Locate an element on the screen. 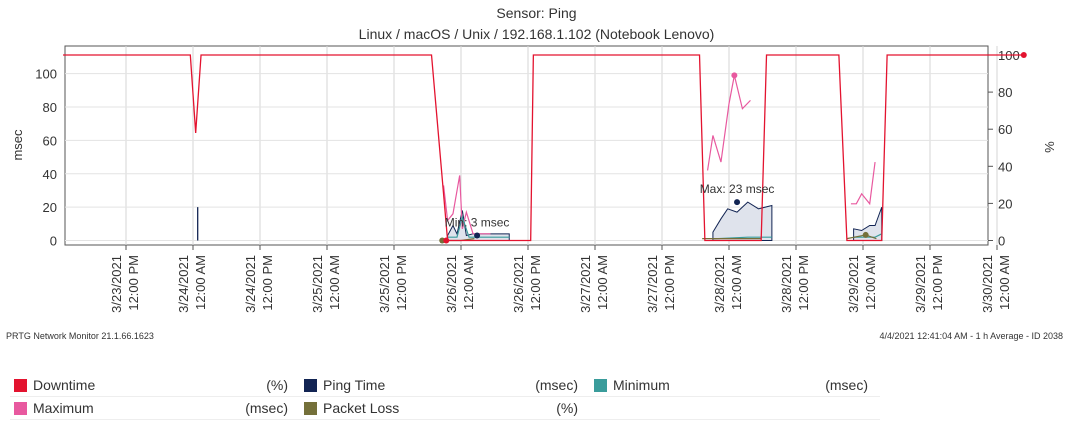 Image resolution: width=1073 pixels, height=423 pixels. y-right-tick-label: 60 is located at coordinates (1005, 129).